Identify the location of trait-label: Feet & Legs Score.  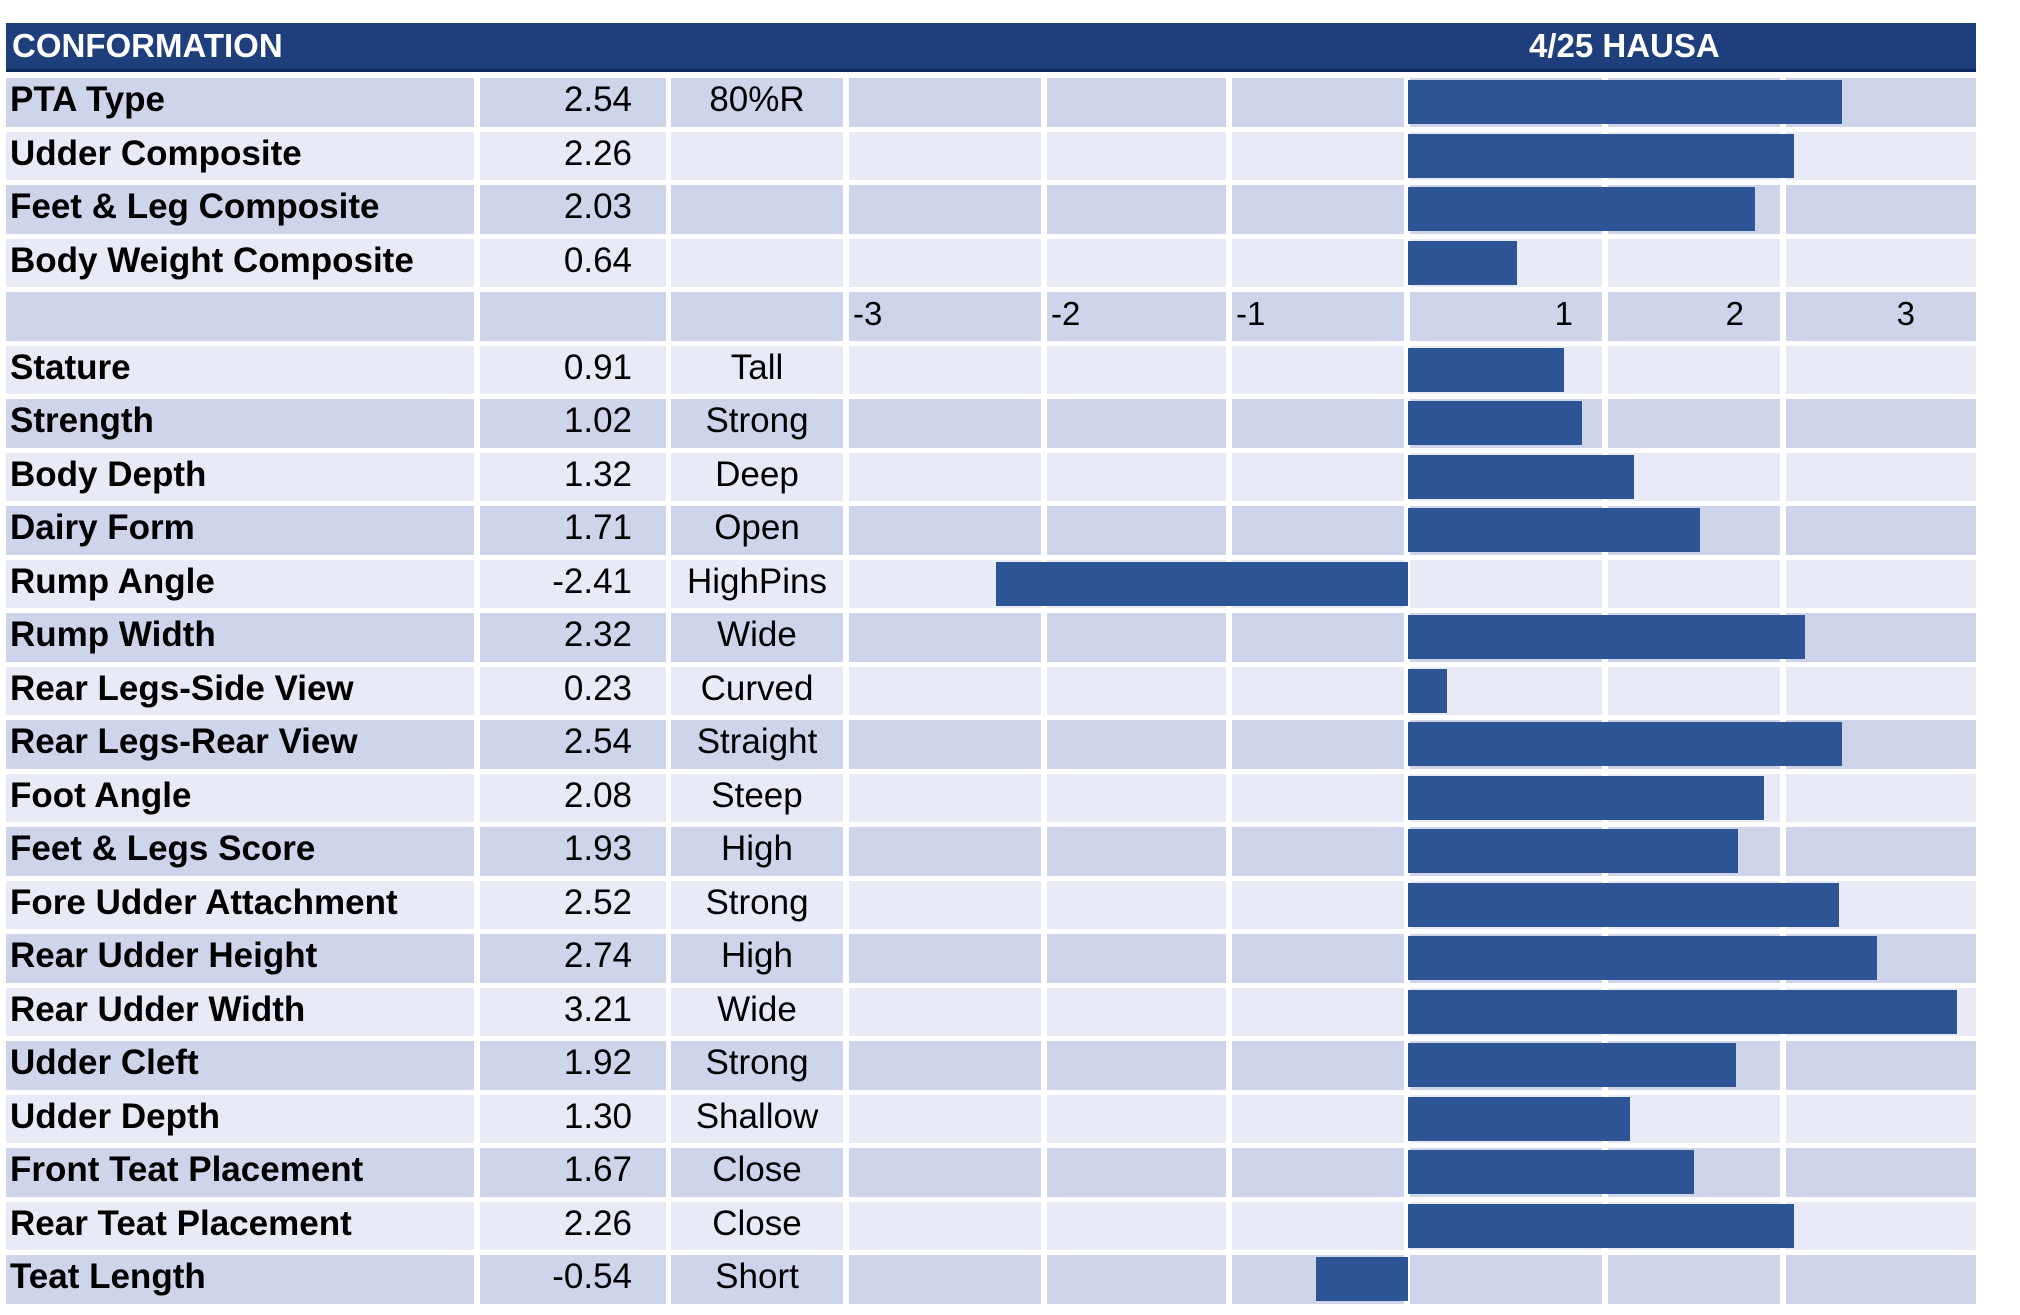
(163, 849).